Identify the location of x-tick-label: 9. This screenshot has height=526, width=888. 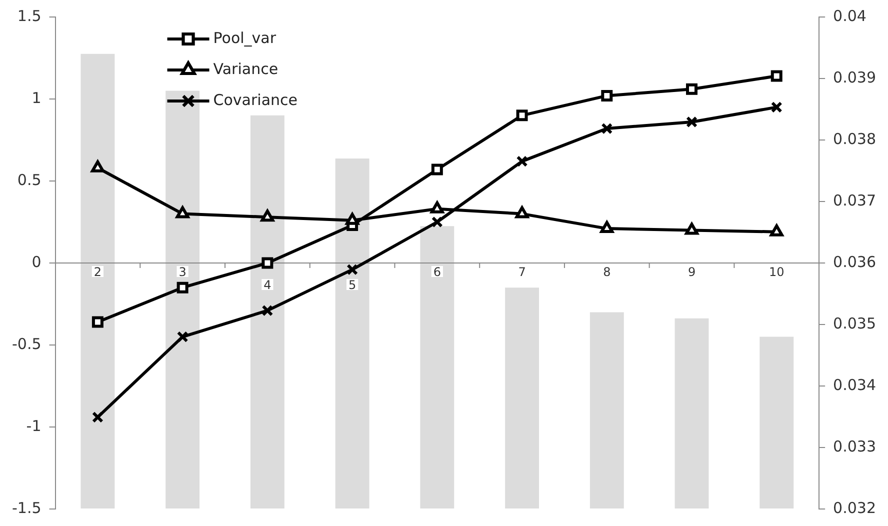
(692, 272).